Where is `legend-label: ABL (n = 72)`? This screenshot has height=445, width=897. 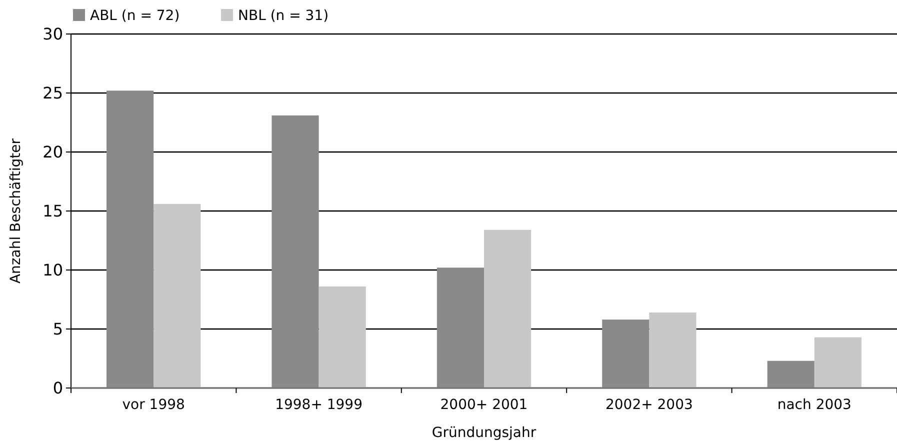
legend-label: ABL (n = 72) is located at coordinates (135, 16).